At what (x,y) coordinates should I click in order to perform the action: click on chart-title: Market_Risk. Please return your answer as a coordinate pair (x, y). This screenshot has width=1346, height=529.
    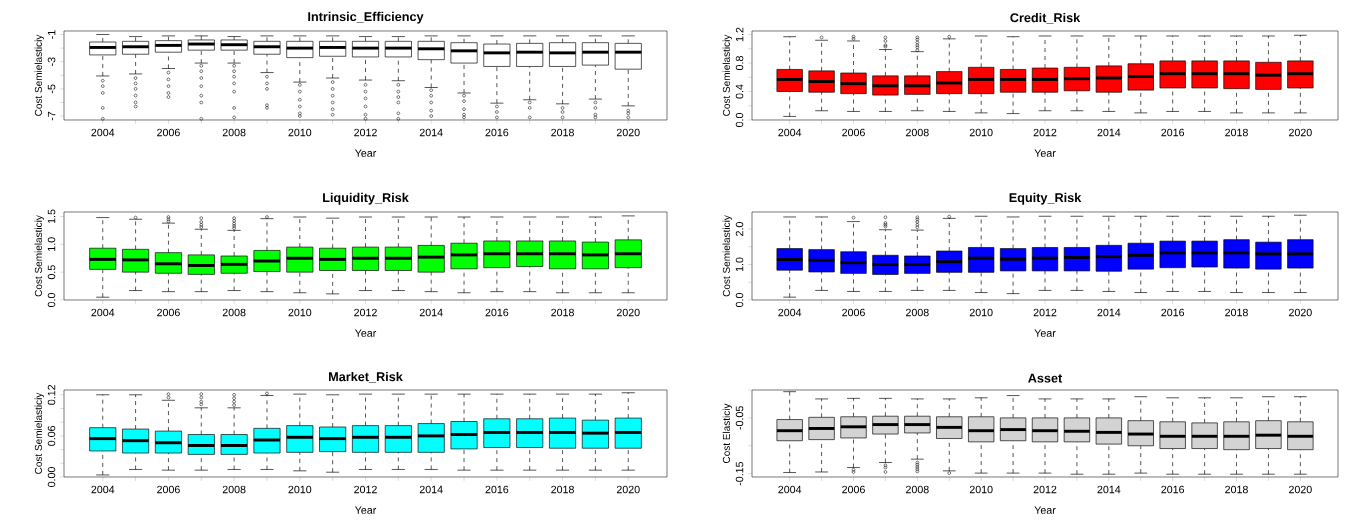
    Looking at the image, I should click on (366, 377).